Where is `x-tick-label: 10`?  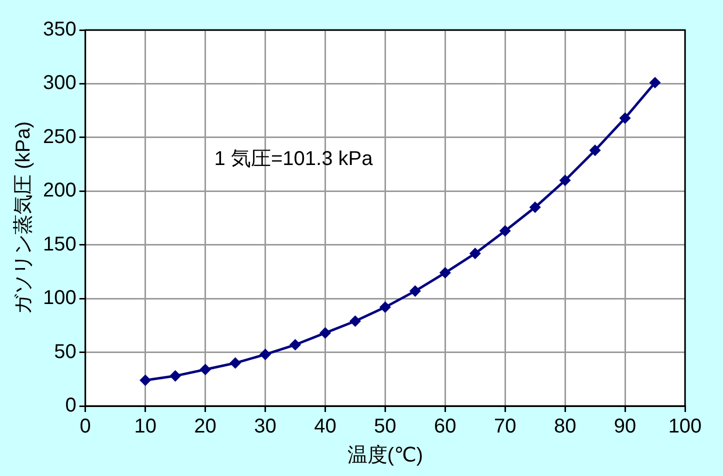
x-tick-label: 10 is located at coordinates (145, 427).